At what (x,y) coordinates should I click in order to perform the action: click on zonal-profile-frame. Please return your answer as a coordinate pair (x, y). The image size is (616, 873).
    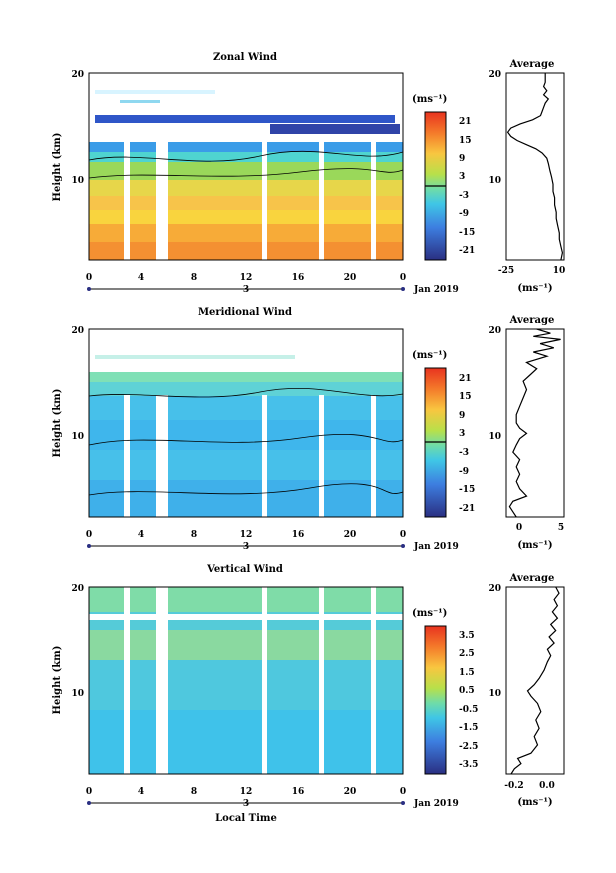
    Looking at the image, I should click on (535, 166).